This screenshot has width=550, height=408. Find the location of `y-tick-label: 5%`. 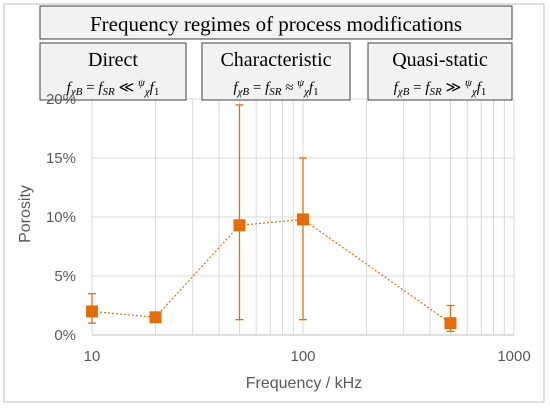

y-tick-label: 5% is located at coordinates (65, 276).